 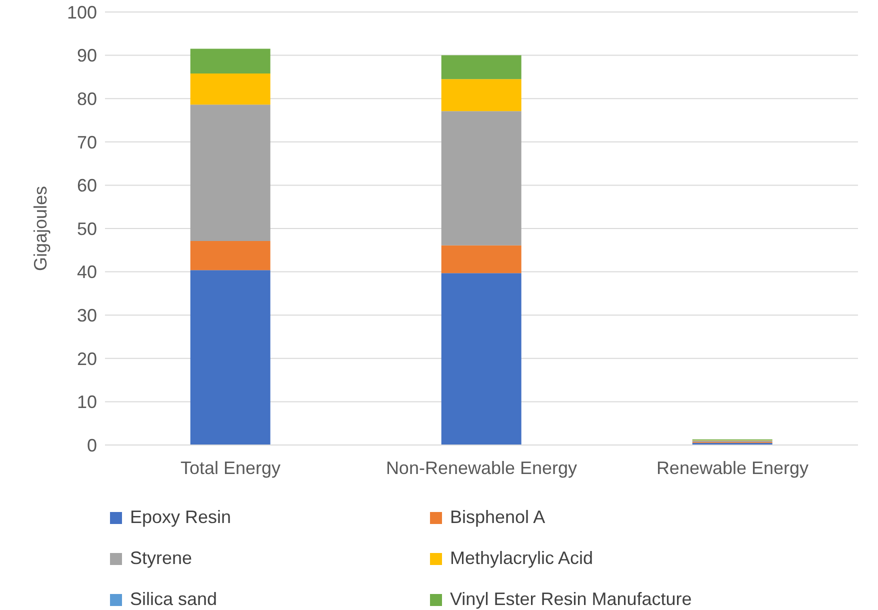 I want to click on y-axis-title: Gigajoules, so click(x=40, y=229).